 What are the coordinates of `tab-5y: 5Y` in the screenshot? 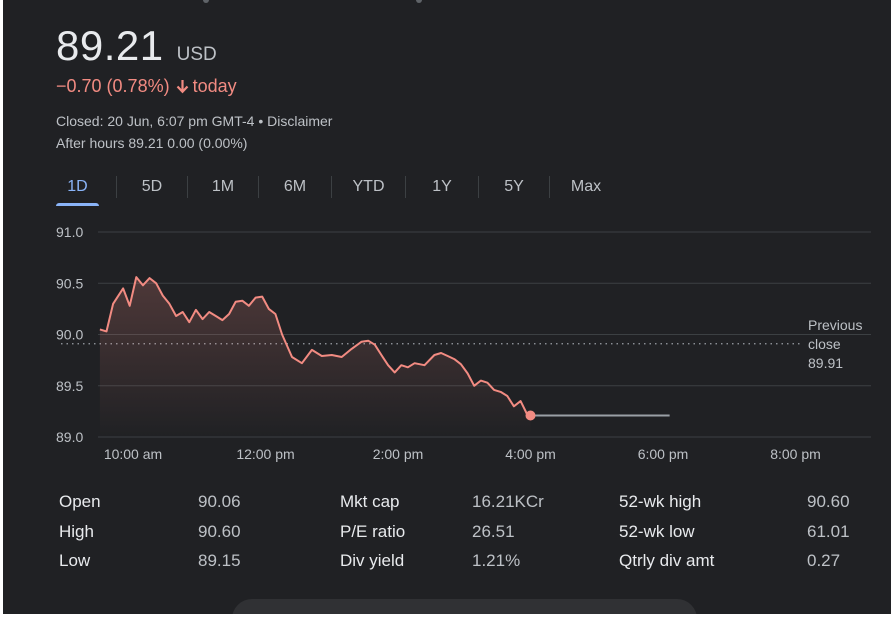 It's located at (514, 186).